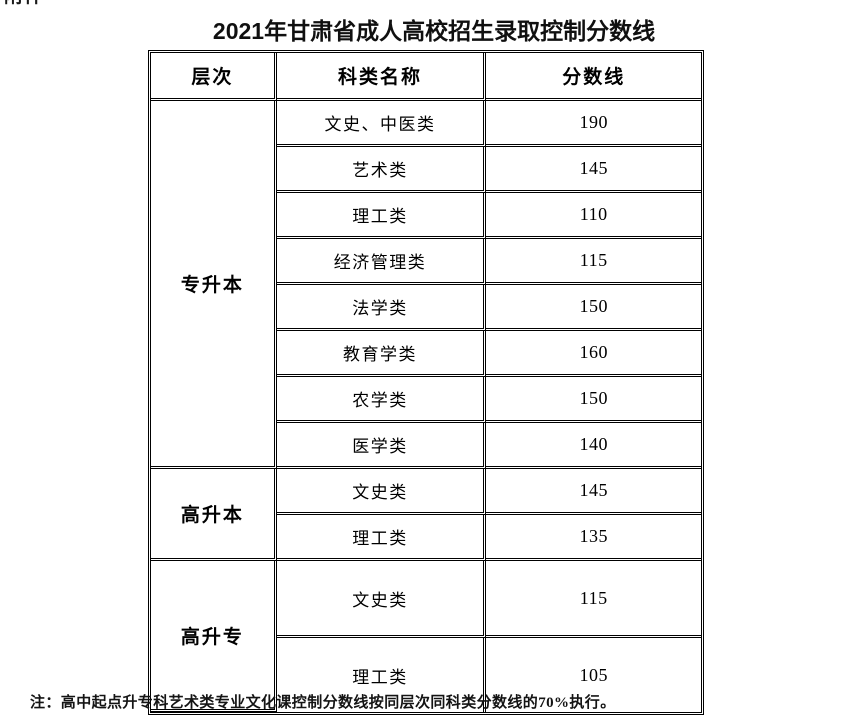 Image resolution: width=868 pixels, height=722 pixels. I want to click on table-row: 农学类 150, so click(426, 400).